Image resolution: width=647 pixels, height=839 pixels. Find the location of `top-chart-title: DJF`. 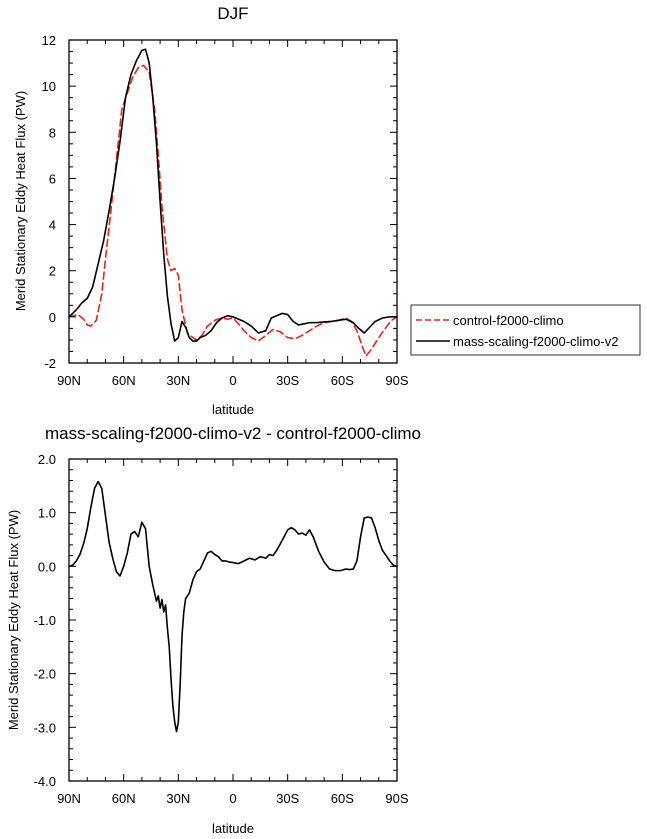

top-chart-title: DJF is located at coordinates (232, 13).